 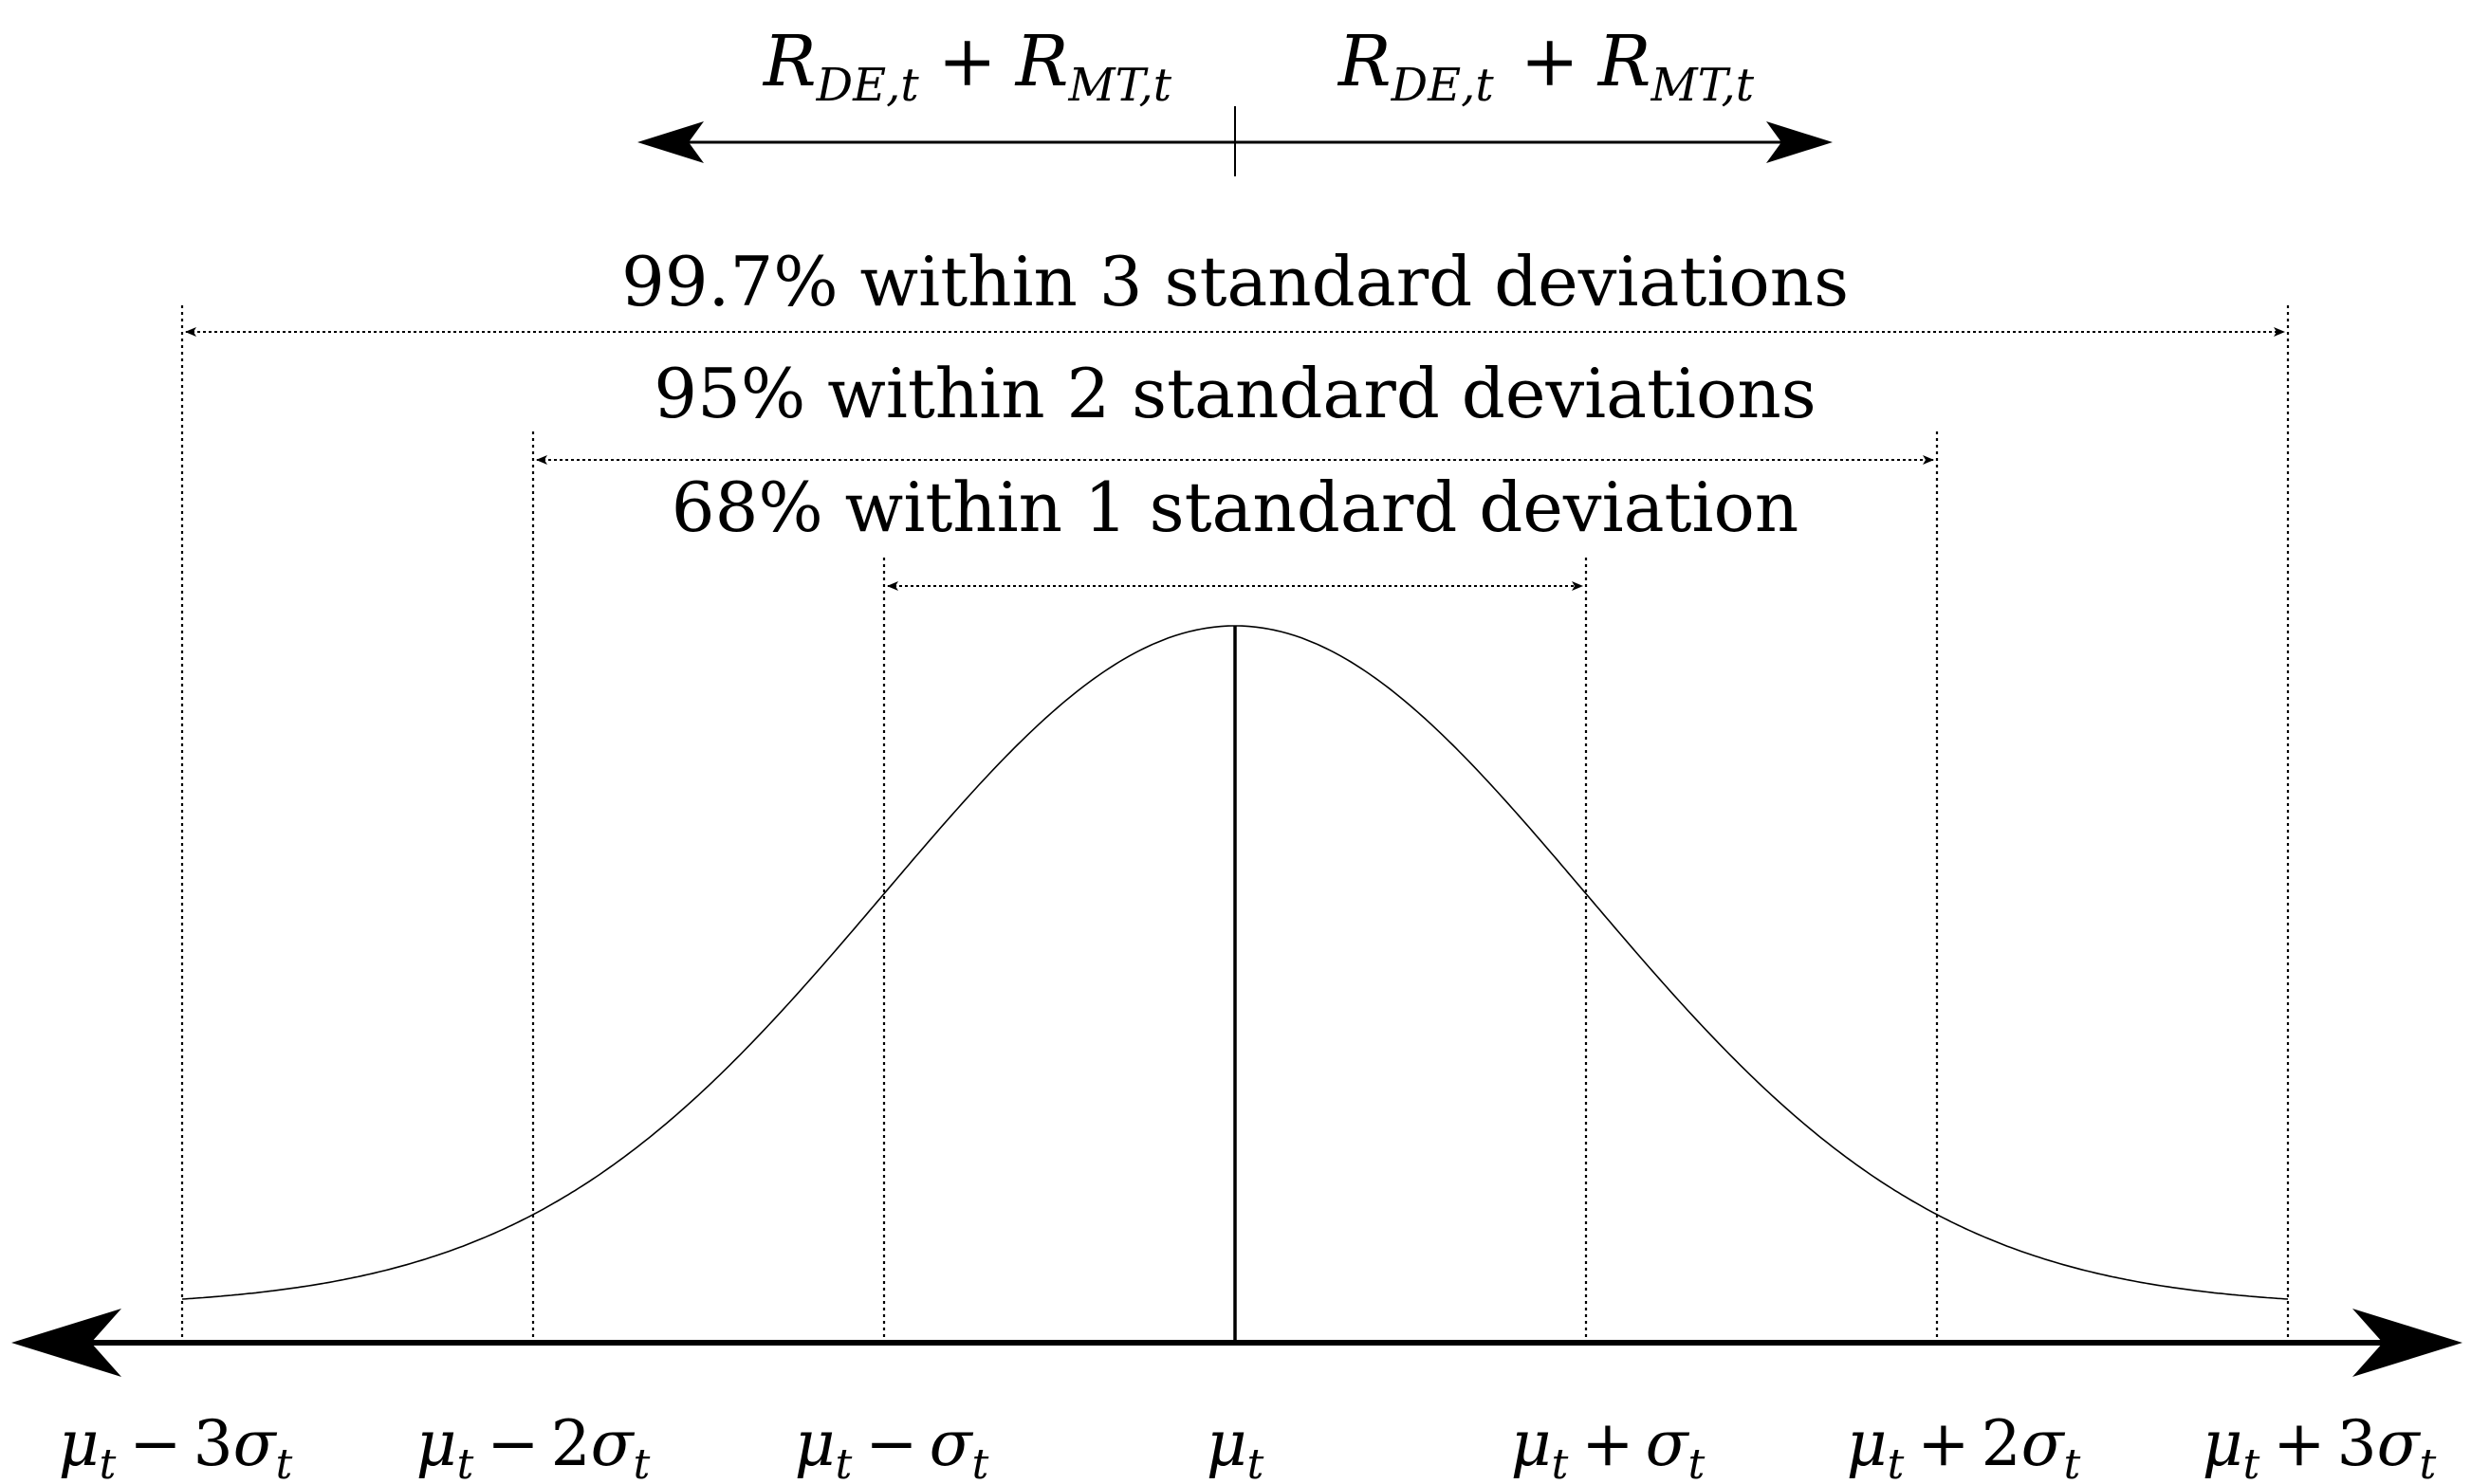 What do you see at coordinates (2407, 1343) in the screenshot?
I see `x-axis-right-arrowhead` at bounding box center [2407, 1343].